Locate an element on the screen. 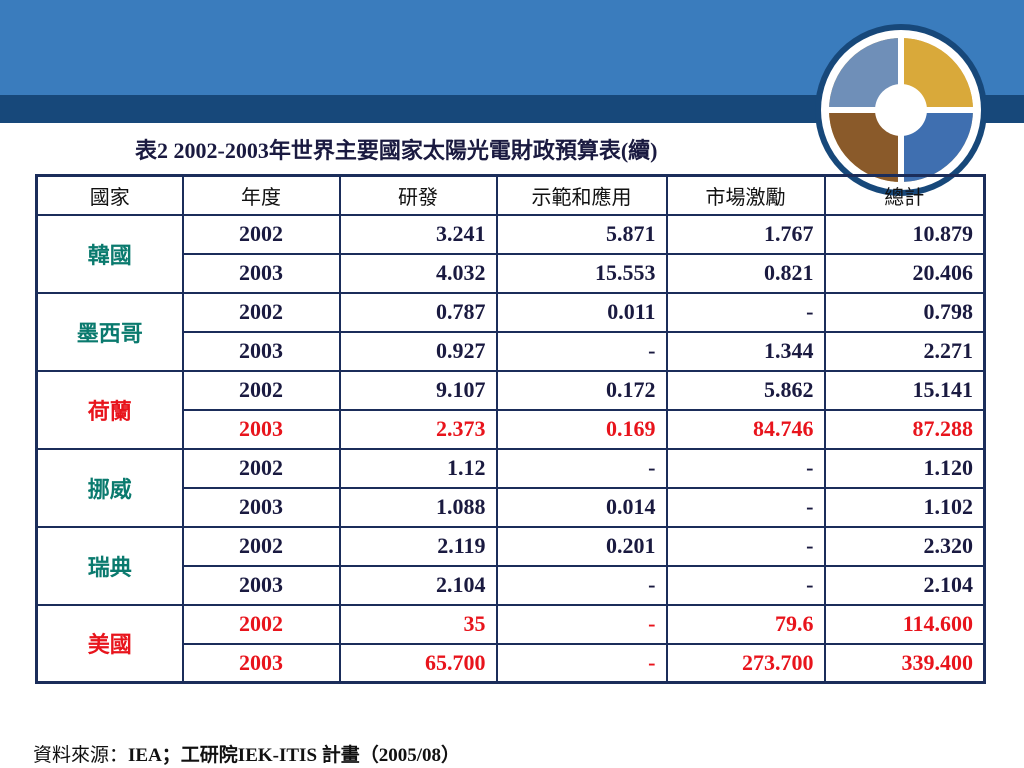  source-text: IEA；工研院IEK-ITIS 計畫（2005/08） is located at coordinates (294, 755).